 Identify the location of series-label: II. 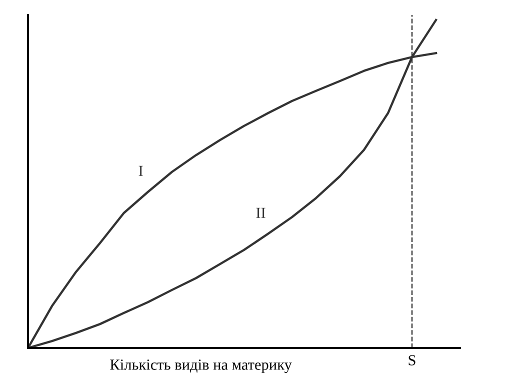
(261, 213).